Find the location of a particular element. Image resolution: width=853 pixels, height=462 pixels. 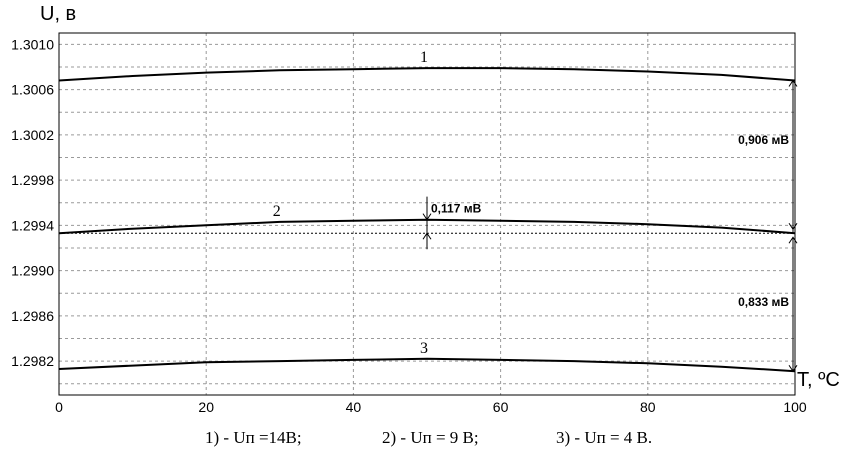

legend-item-1: 1) - Uп =14В; is located at coordinates (253, 437).